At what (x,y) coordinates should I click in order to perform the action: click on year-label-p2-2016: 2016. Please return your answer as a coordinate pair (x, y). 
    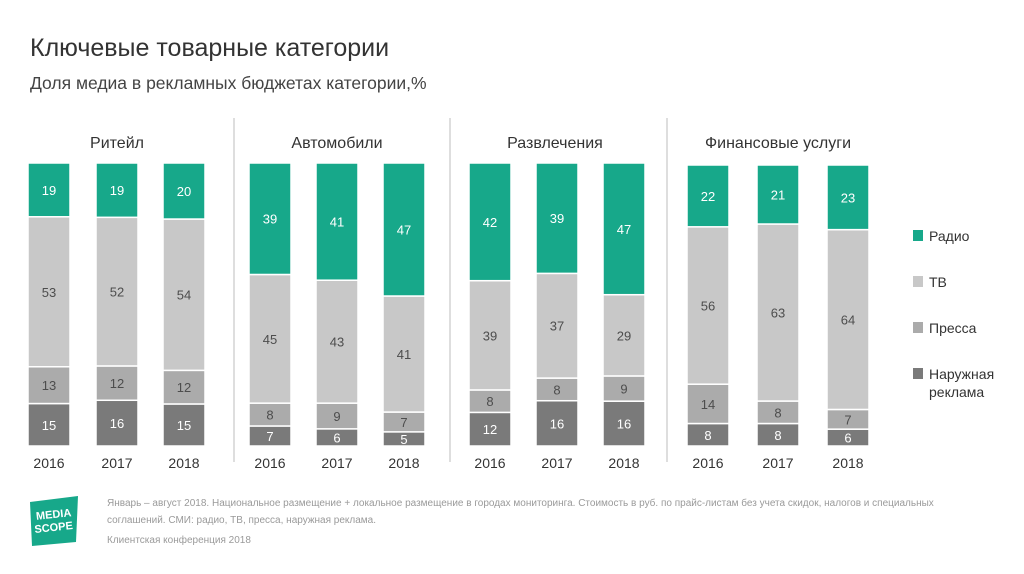
    Looking at the image, I should click on (269, 463).